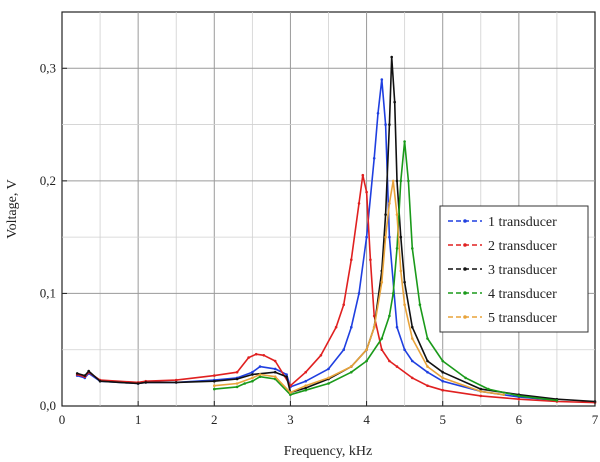 The height and width of the screenshot is (462, 600). I want to click on x-tick-label: 5, so click(442, 419).